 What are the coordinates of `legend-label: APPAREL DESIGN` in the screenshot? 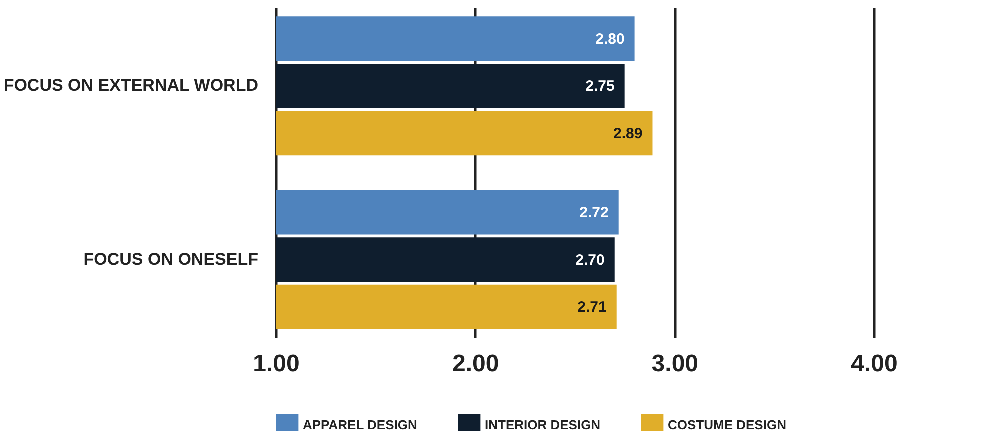 It's located at (360, 425).